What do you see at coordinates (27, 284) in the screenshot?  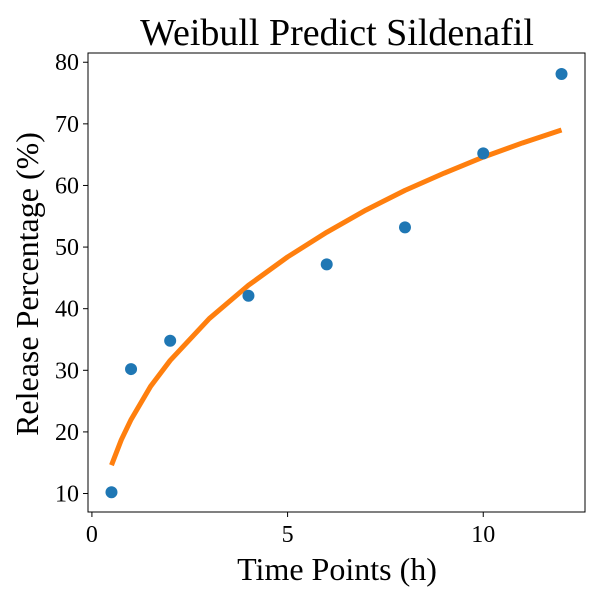 I see `y-axis-label: Release Percentage (%)` at bounding box center [27, 284].